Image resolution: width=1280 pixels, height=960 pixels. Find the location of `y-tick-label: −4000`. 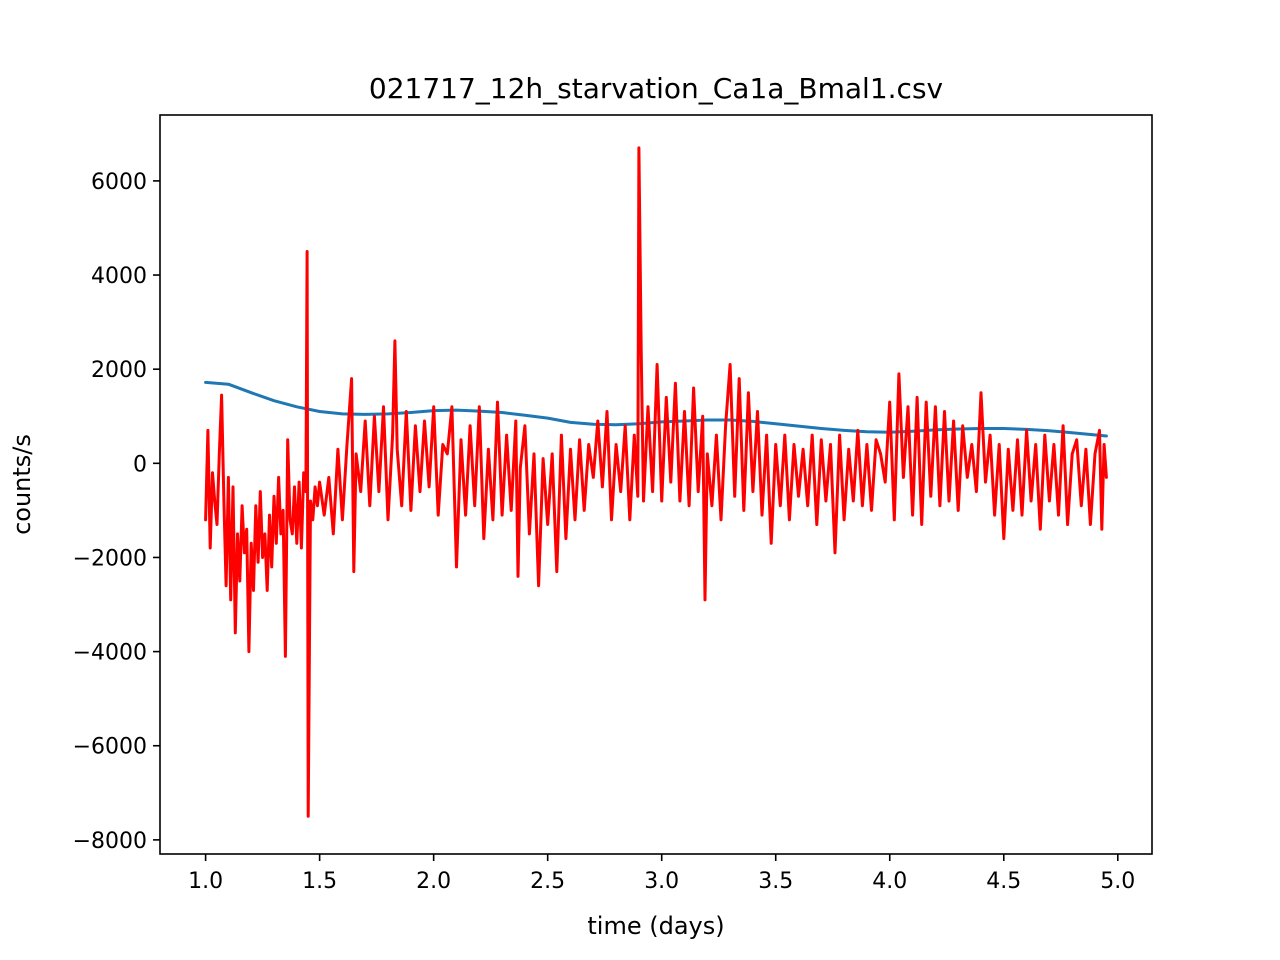

y-tick-label: −4000 is located at coordinates (110, 653).